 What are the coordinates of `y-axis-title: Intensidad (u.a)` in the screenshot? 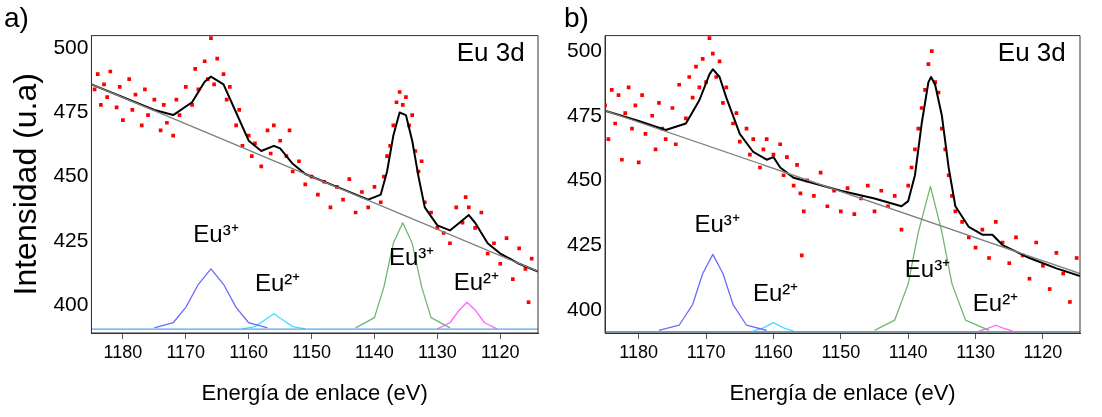 It's located at (25, 184).